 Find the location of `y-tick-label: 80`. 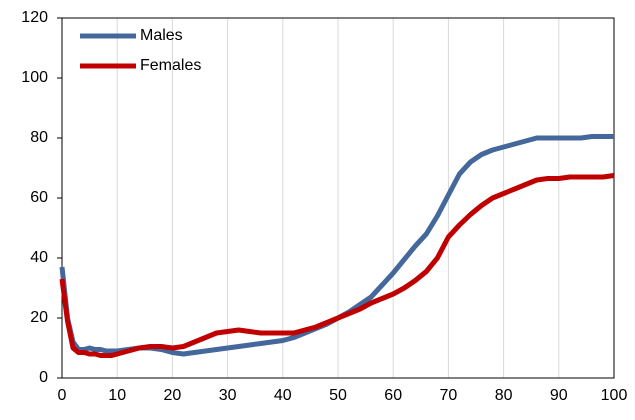

y-tick-label: 80 is located at coordinates (39, 137).